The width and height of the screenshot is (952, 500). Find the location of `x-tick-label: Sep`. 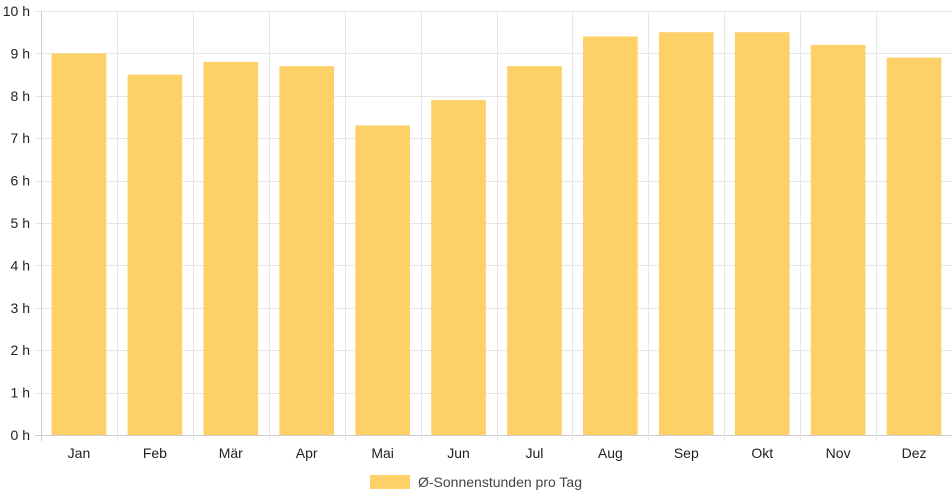

x-tick-label: Sep is located at coordinates (686, 453).